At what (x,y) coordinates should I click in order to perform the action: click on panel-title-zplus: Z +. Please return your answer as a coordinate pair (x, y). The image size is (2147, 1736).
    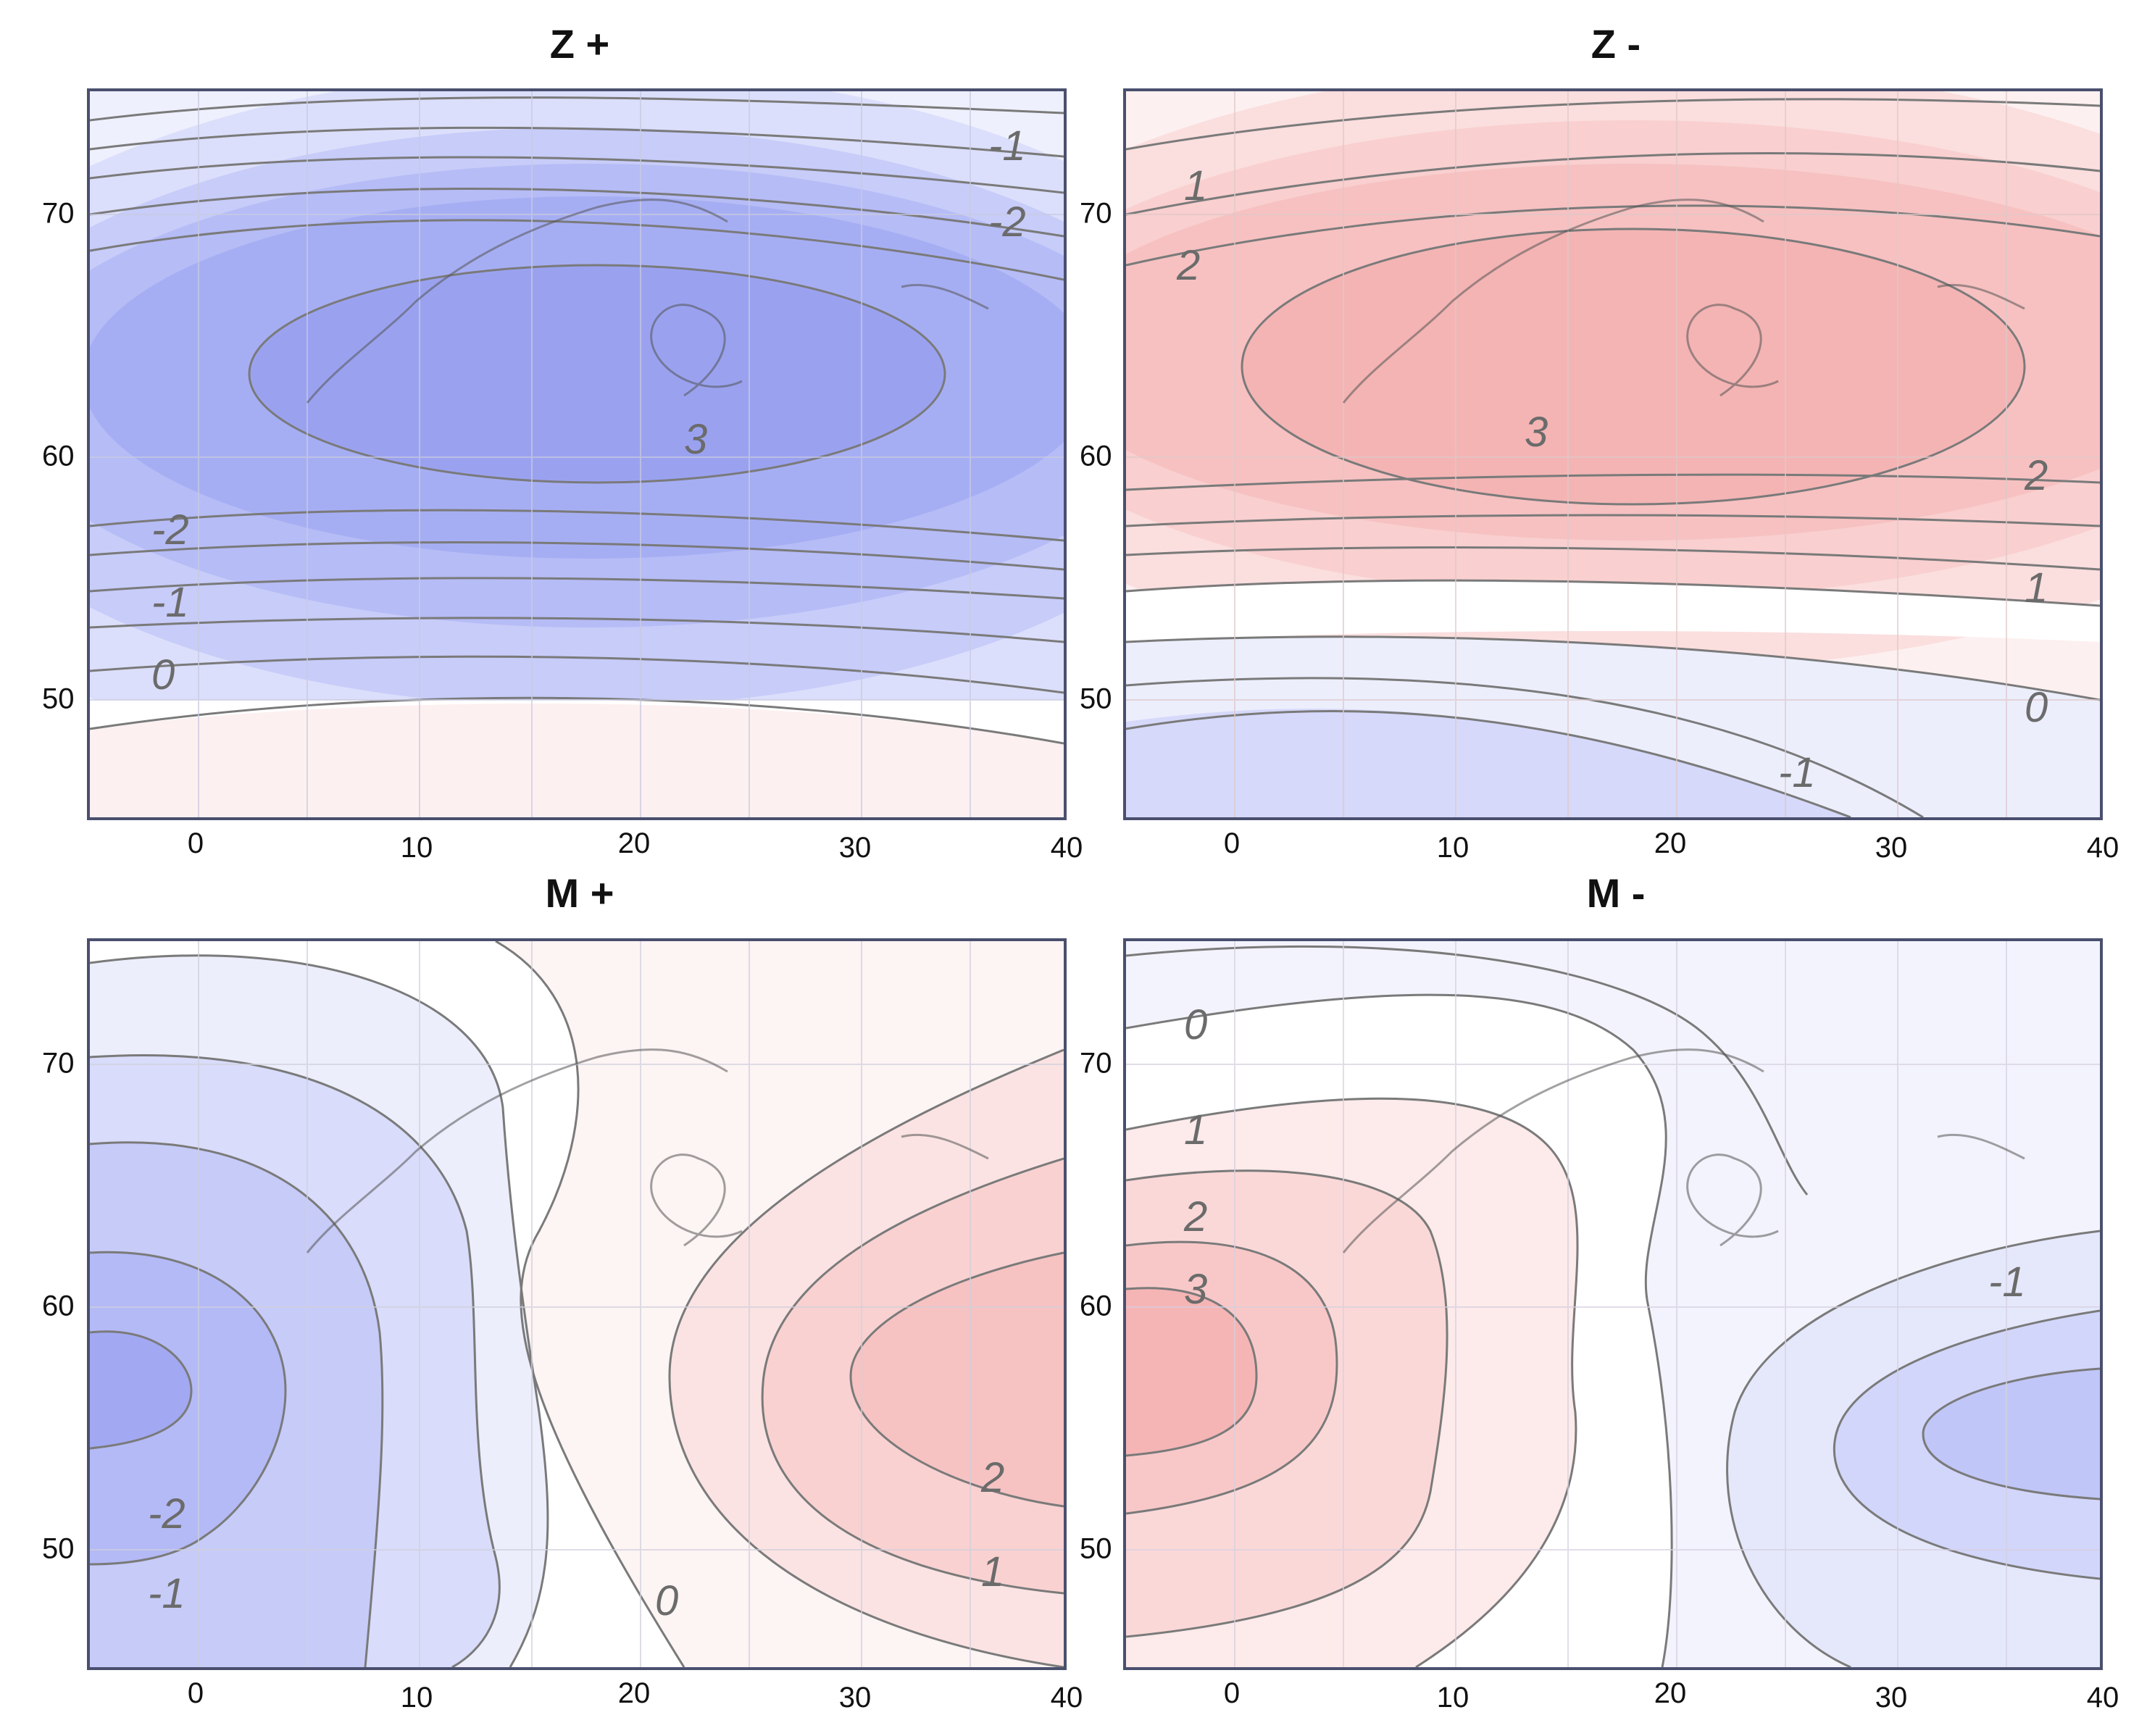
    Looking at the image, I should click on (579, 44).